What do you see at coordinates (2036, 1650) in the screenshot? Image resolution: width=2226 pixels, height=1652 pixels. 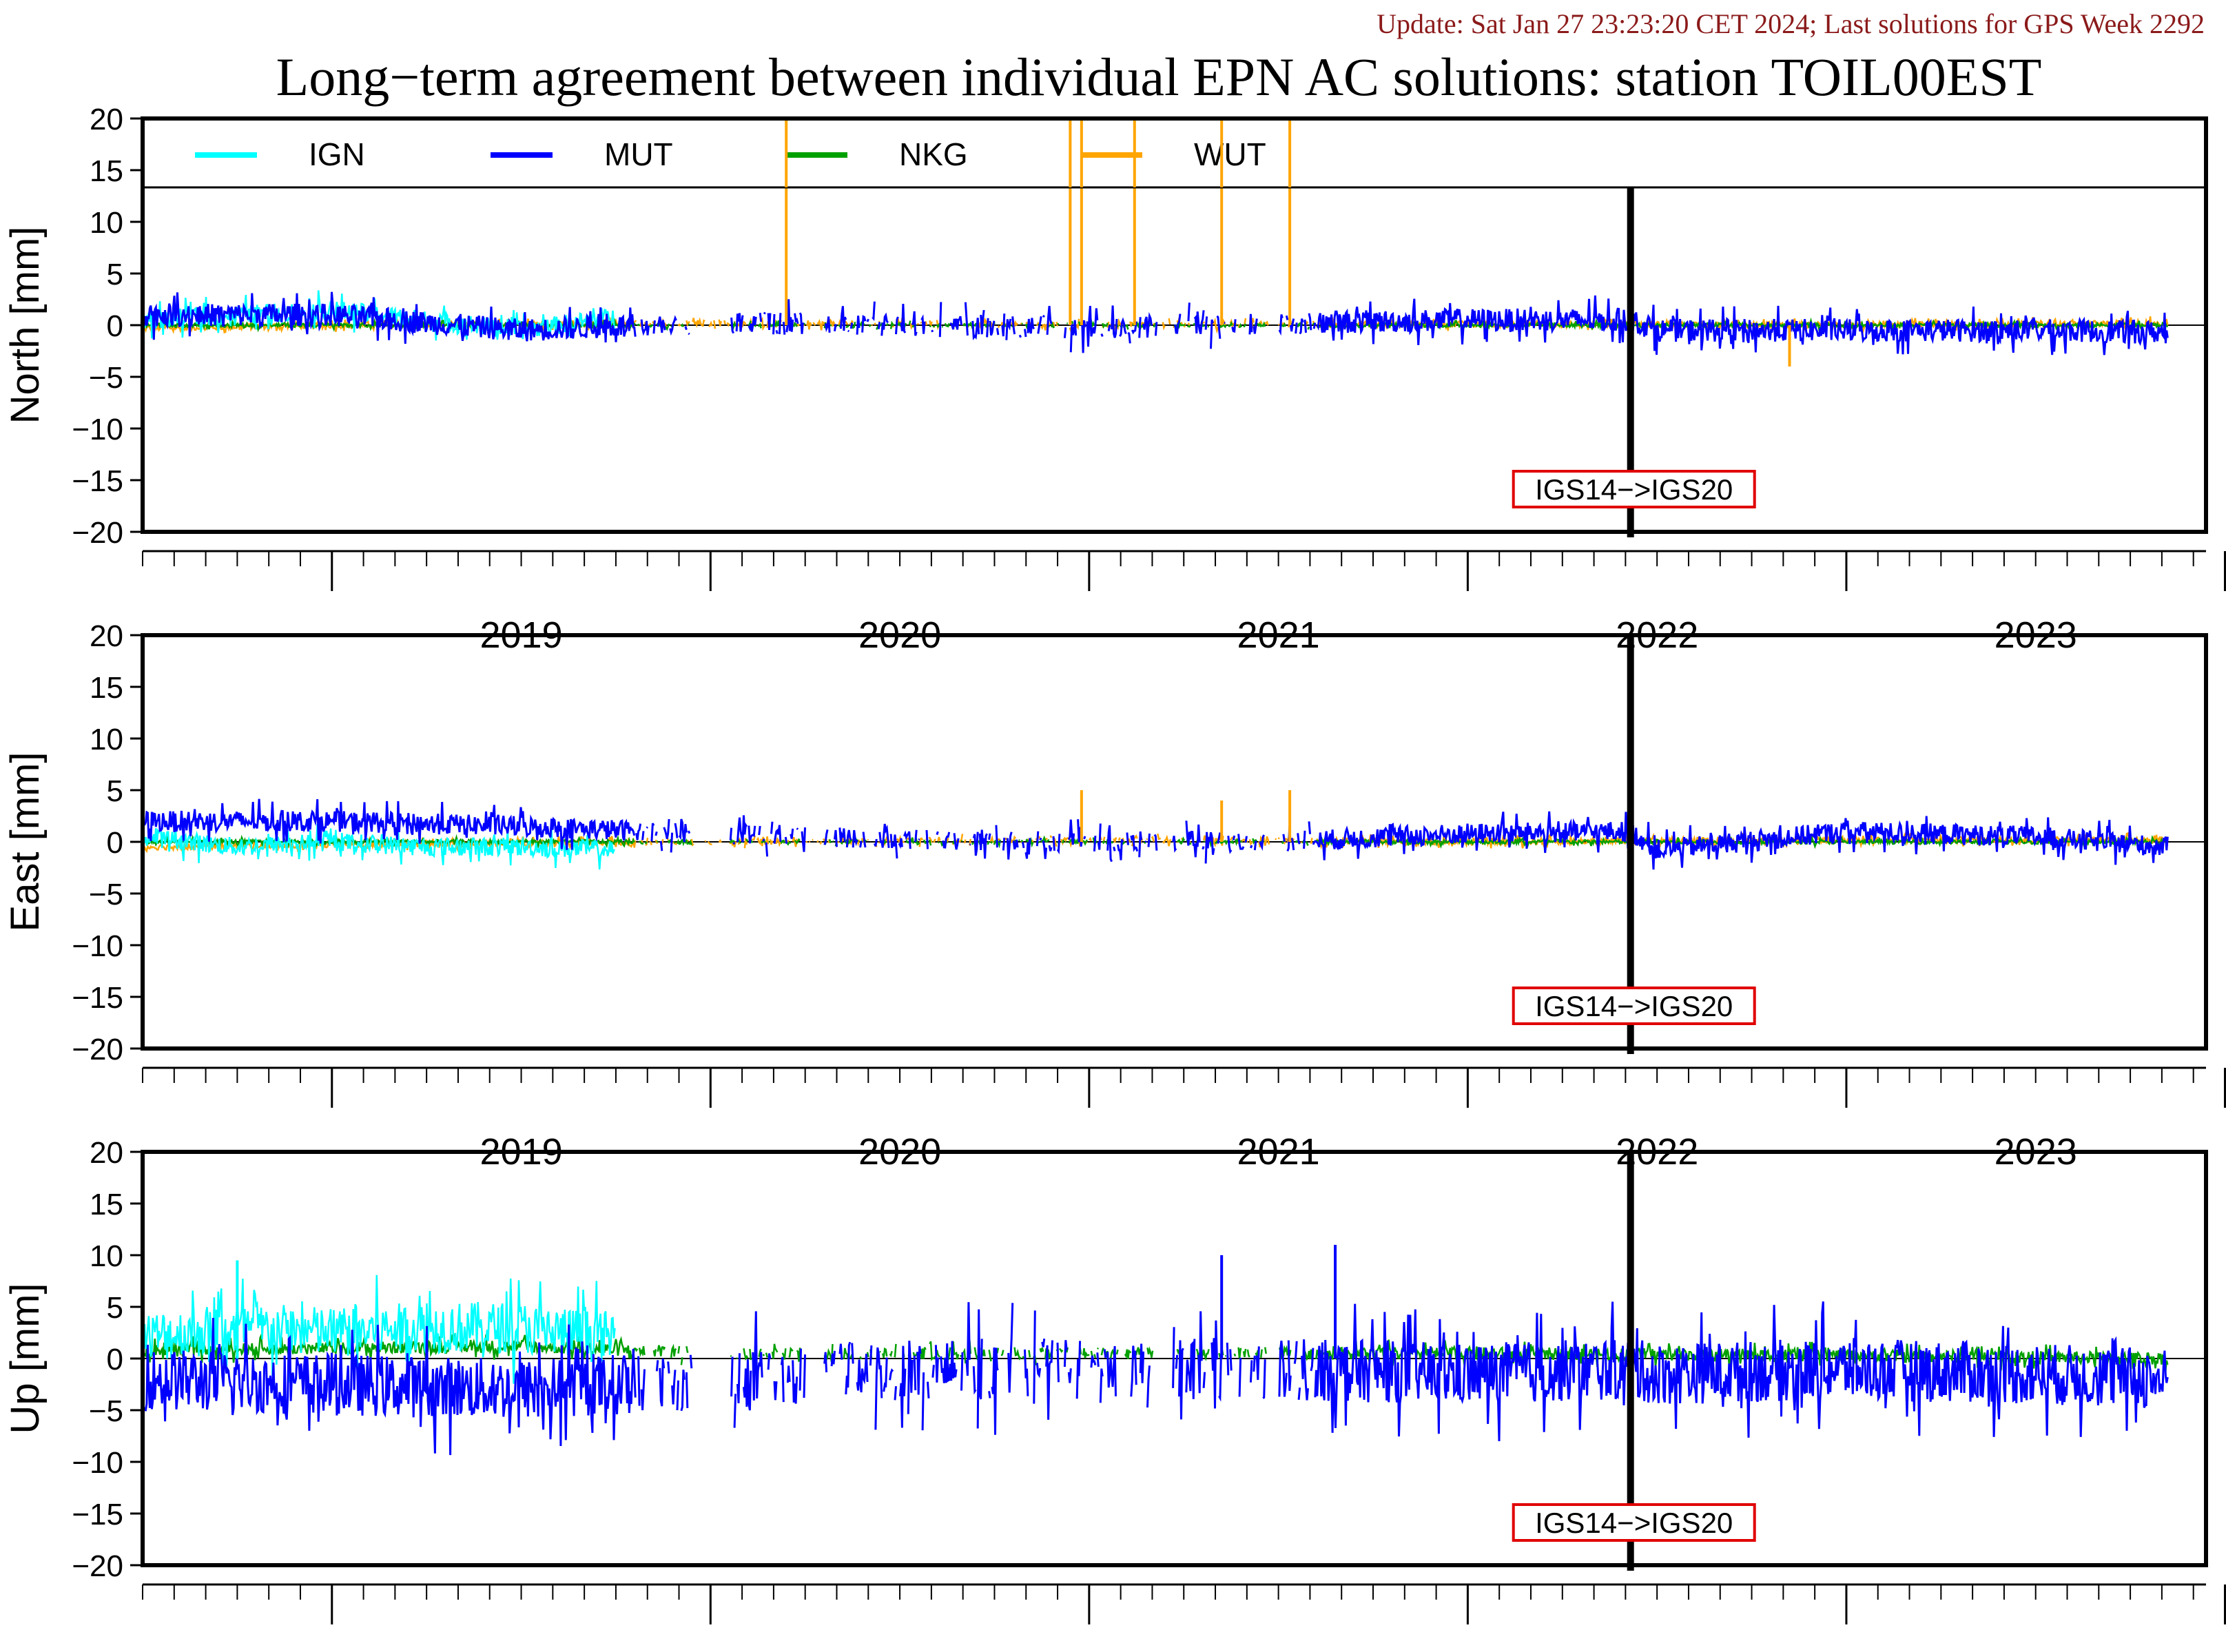 I see `x-tick-label: 2023` at bounding box center [2036, 1650].